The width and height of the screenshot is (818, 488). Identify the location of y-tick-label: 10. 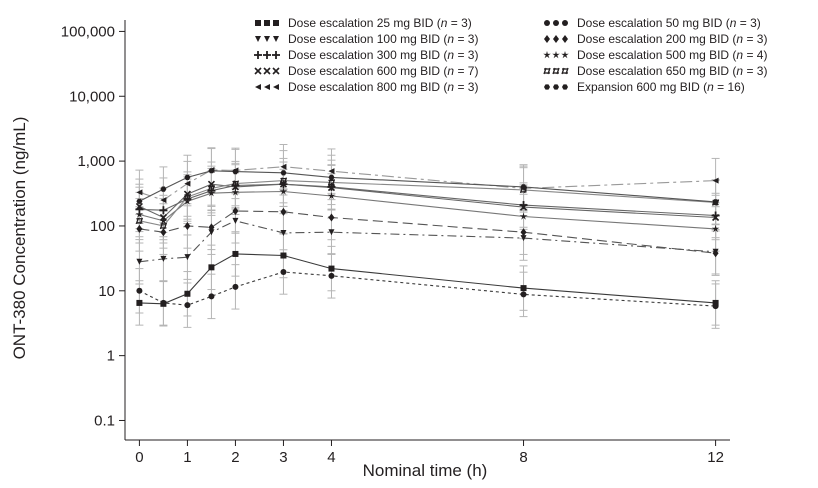
(106, 291).